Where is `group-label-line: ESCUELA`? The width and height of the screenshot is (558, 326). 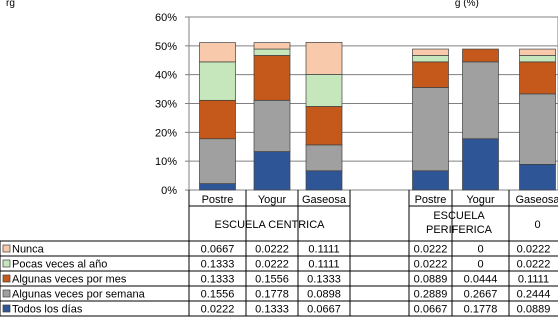 group-label-line: ESCUELA is located at coordinates (459, 216).